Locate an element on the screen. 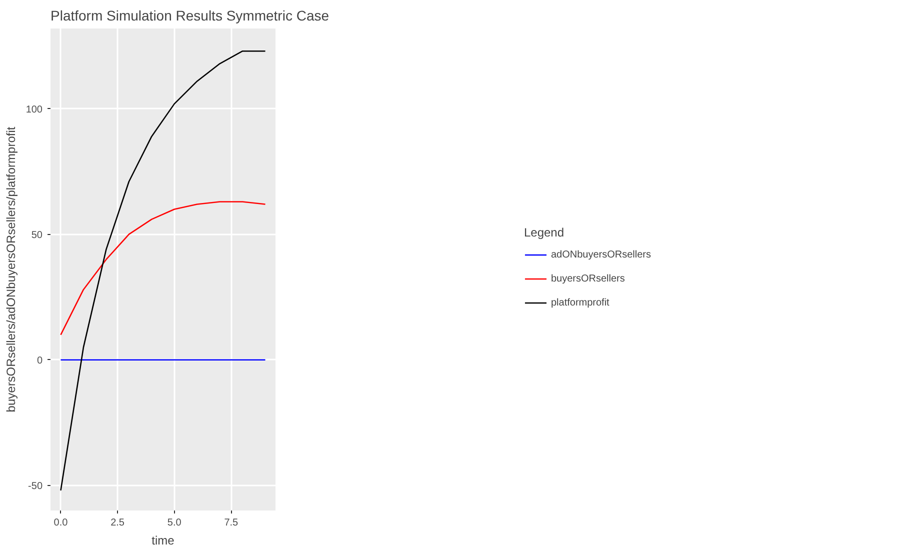 This screenshot has width=904, height=554. legend-label: adONbuyersORsellers is located at coordinates (601, 255).